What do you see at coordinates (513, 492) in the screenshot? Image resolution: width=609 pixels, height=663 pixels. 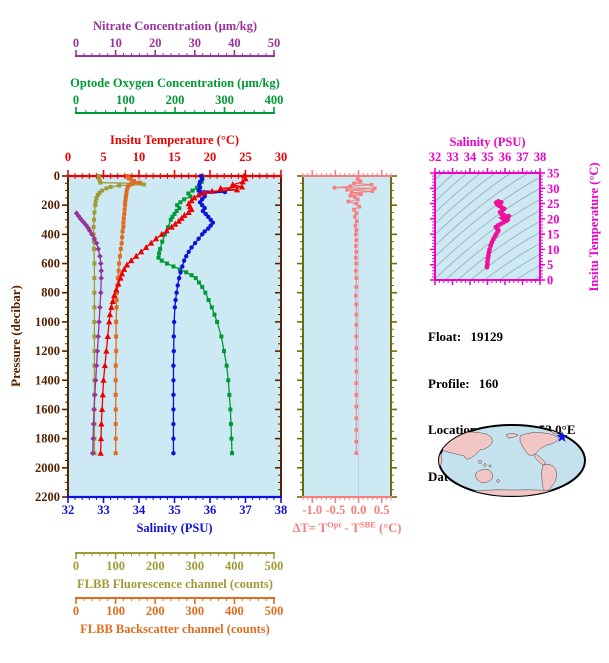 I see `map-antarctica` at bounding box center [513, 492].